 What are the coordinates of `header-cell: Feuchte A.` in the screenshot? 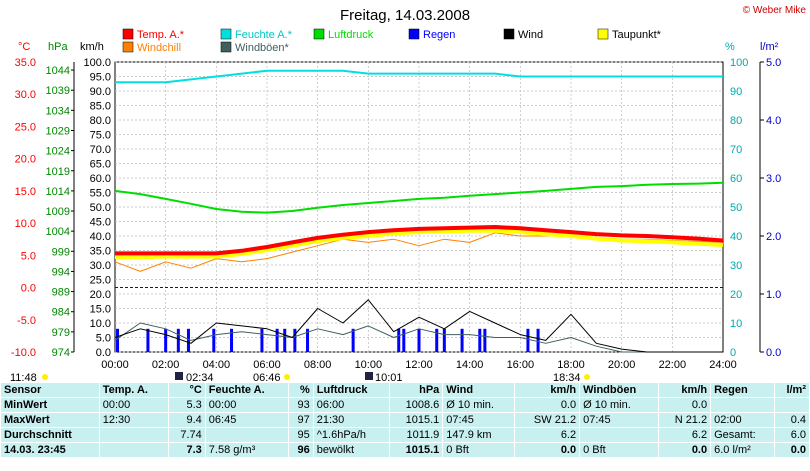 It's located at (246, 390).